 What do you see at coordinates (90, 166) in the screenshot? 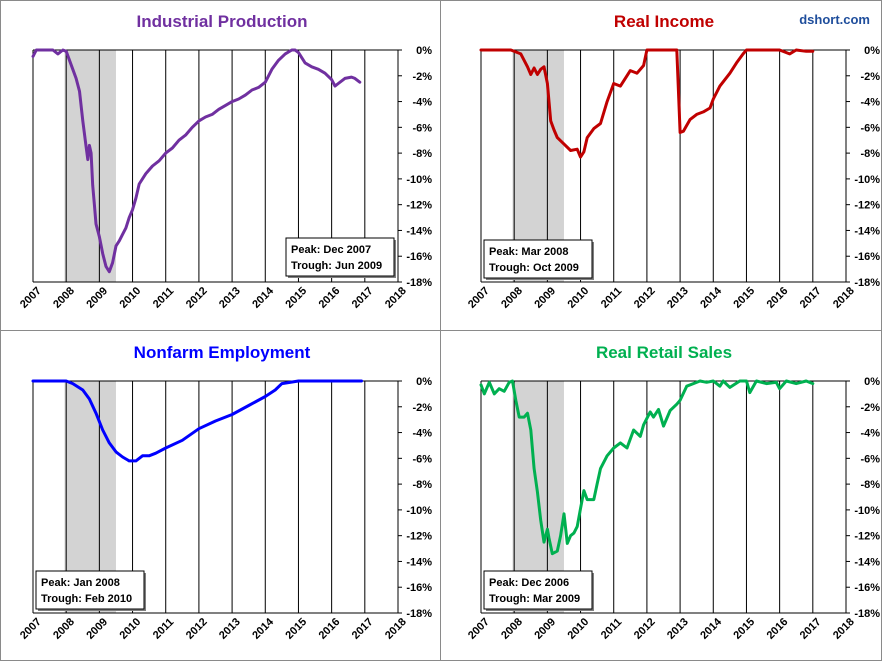
I see `recession-band` at bounding box center [90, 166].